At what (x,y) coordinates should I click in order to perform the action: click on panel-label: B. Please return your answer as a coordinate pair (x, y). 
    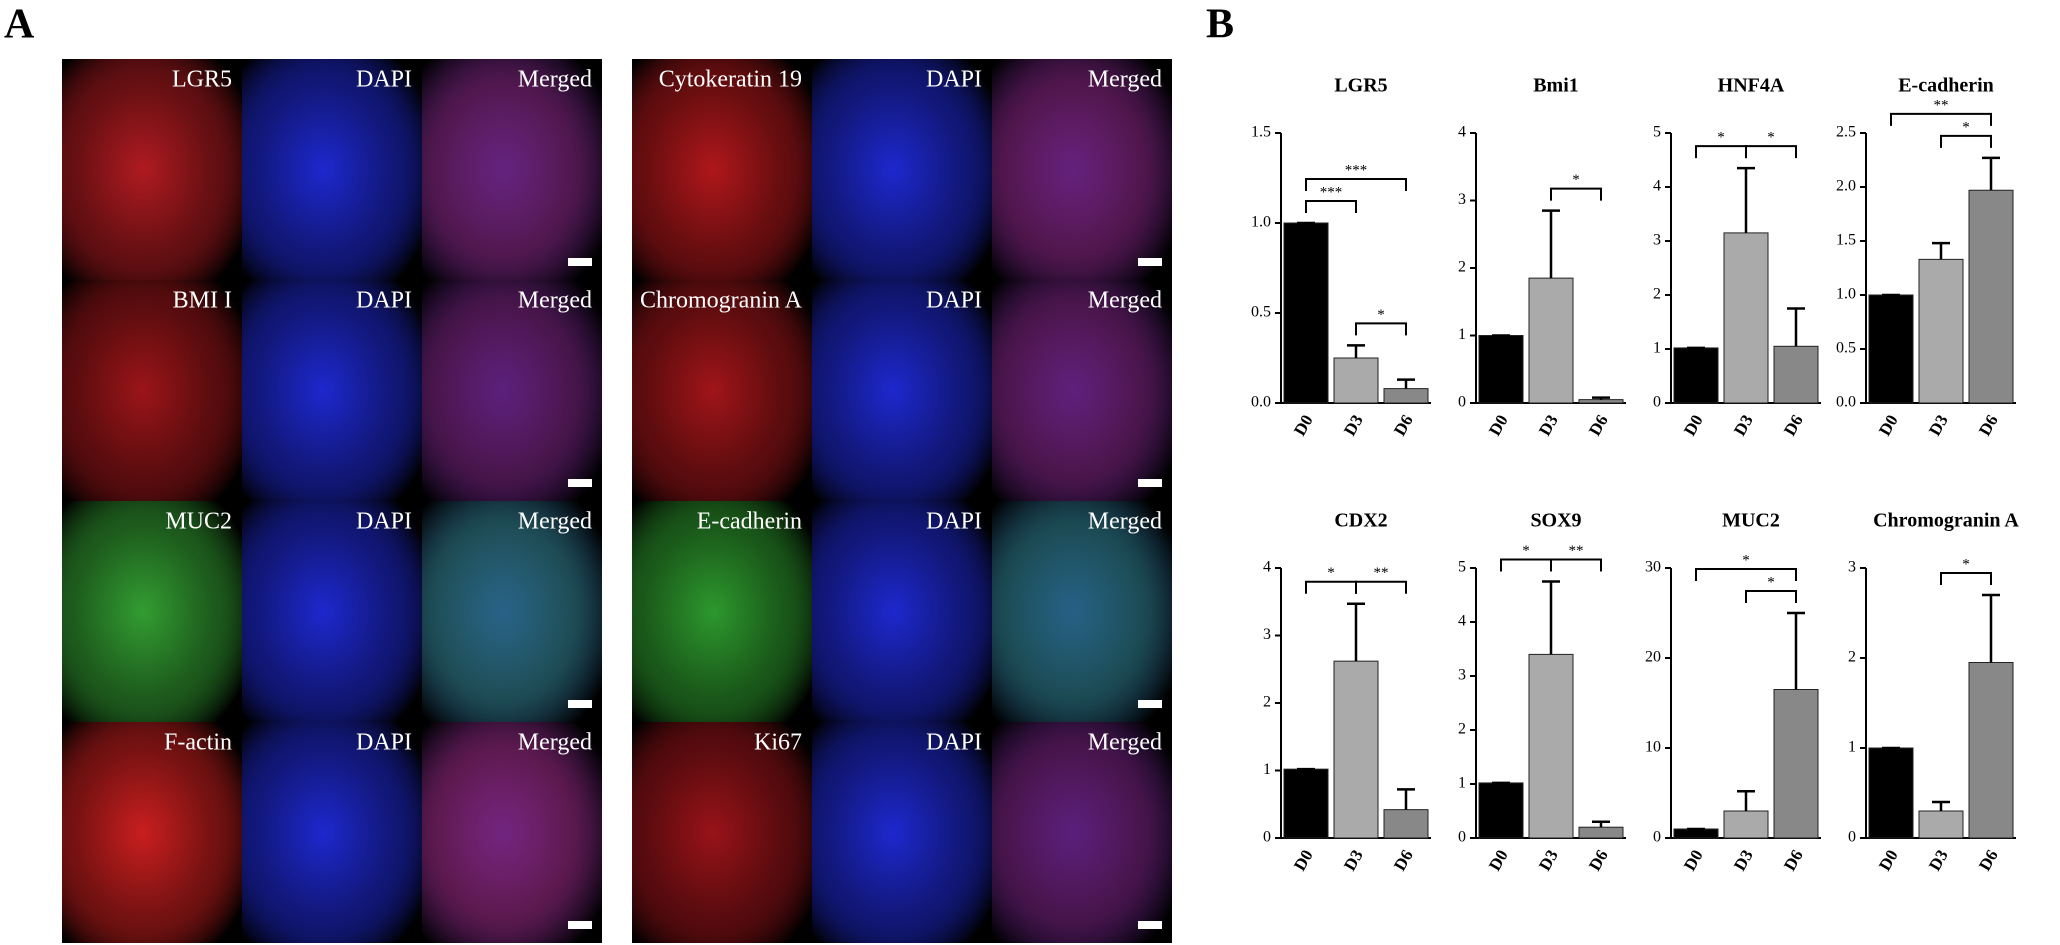
    Looking at the image, I should click on (1220, 25).